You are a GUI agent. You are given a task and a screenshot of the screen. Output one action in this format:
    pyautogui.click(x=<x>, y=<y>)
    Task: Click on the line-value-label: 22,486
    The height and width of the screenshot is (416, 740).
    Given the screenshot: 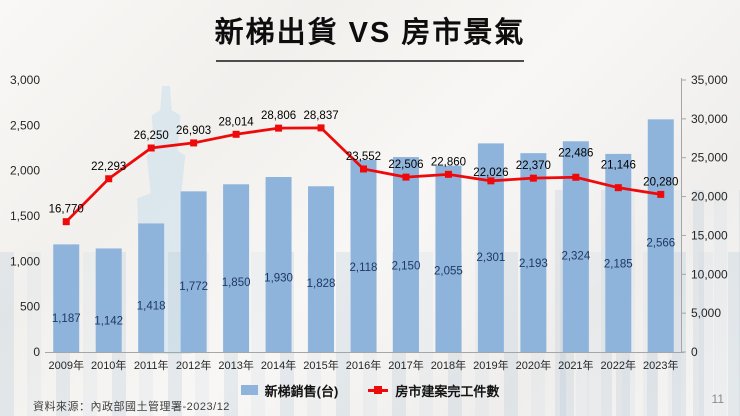 What is the action you would take?
    pyautogui.click(x=575, y=153)
    